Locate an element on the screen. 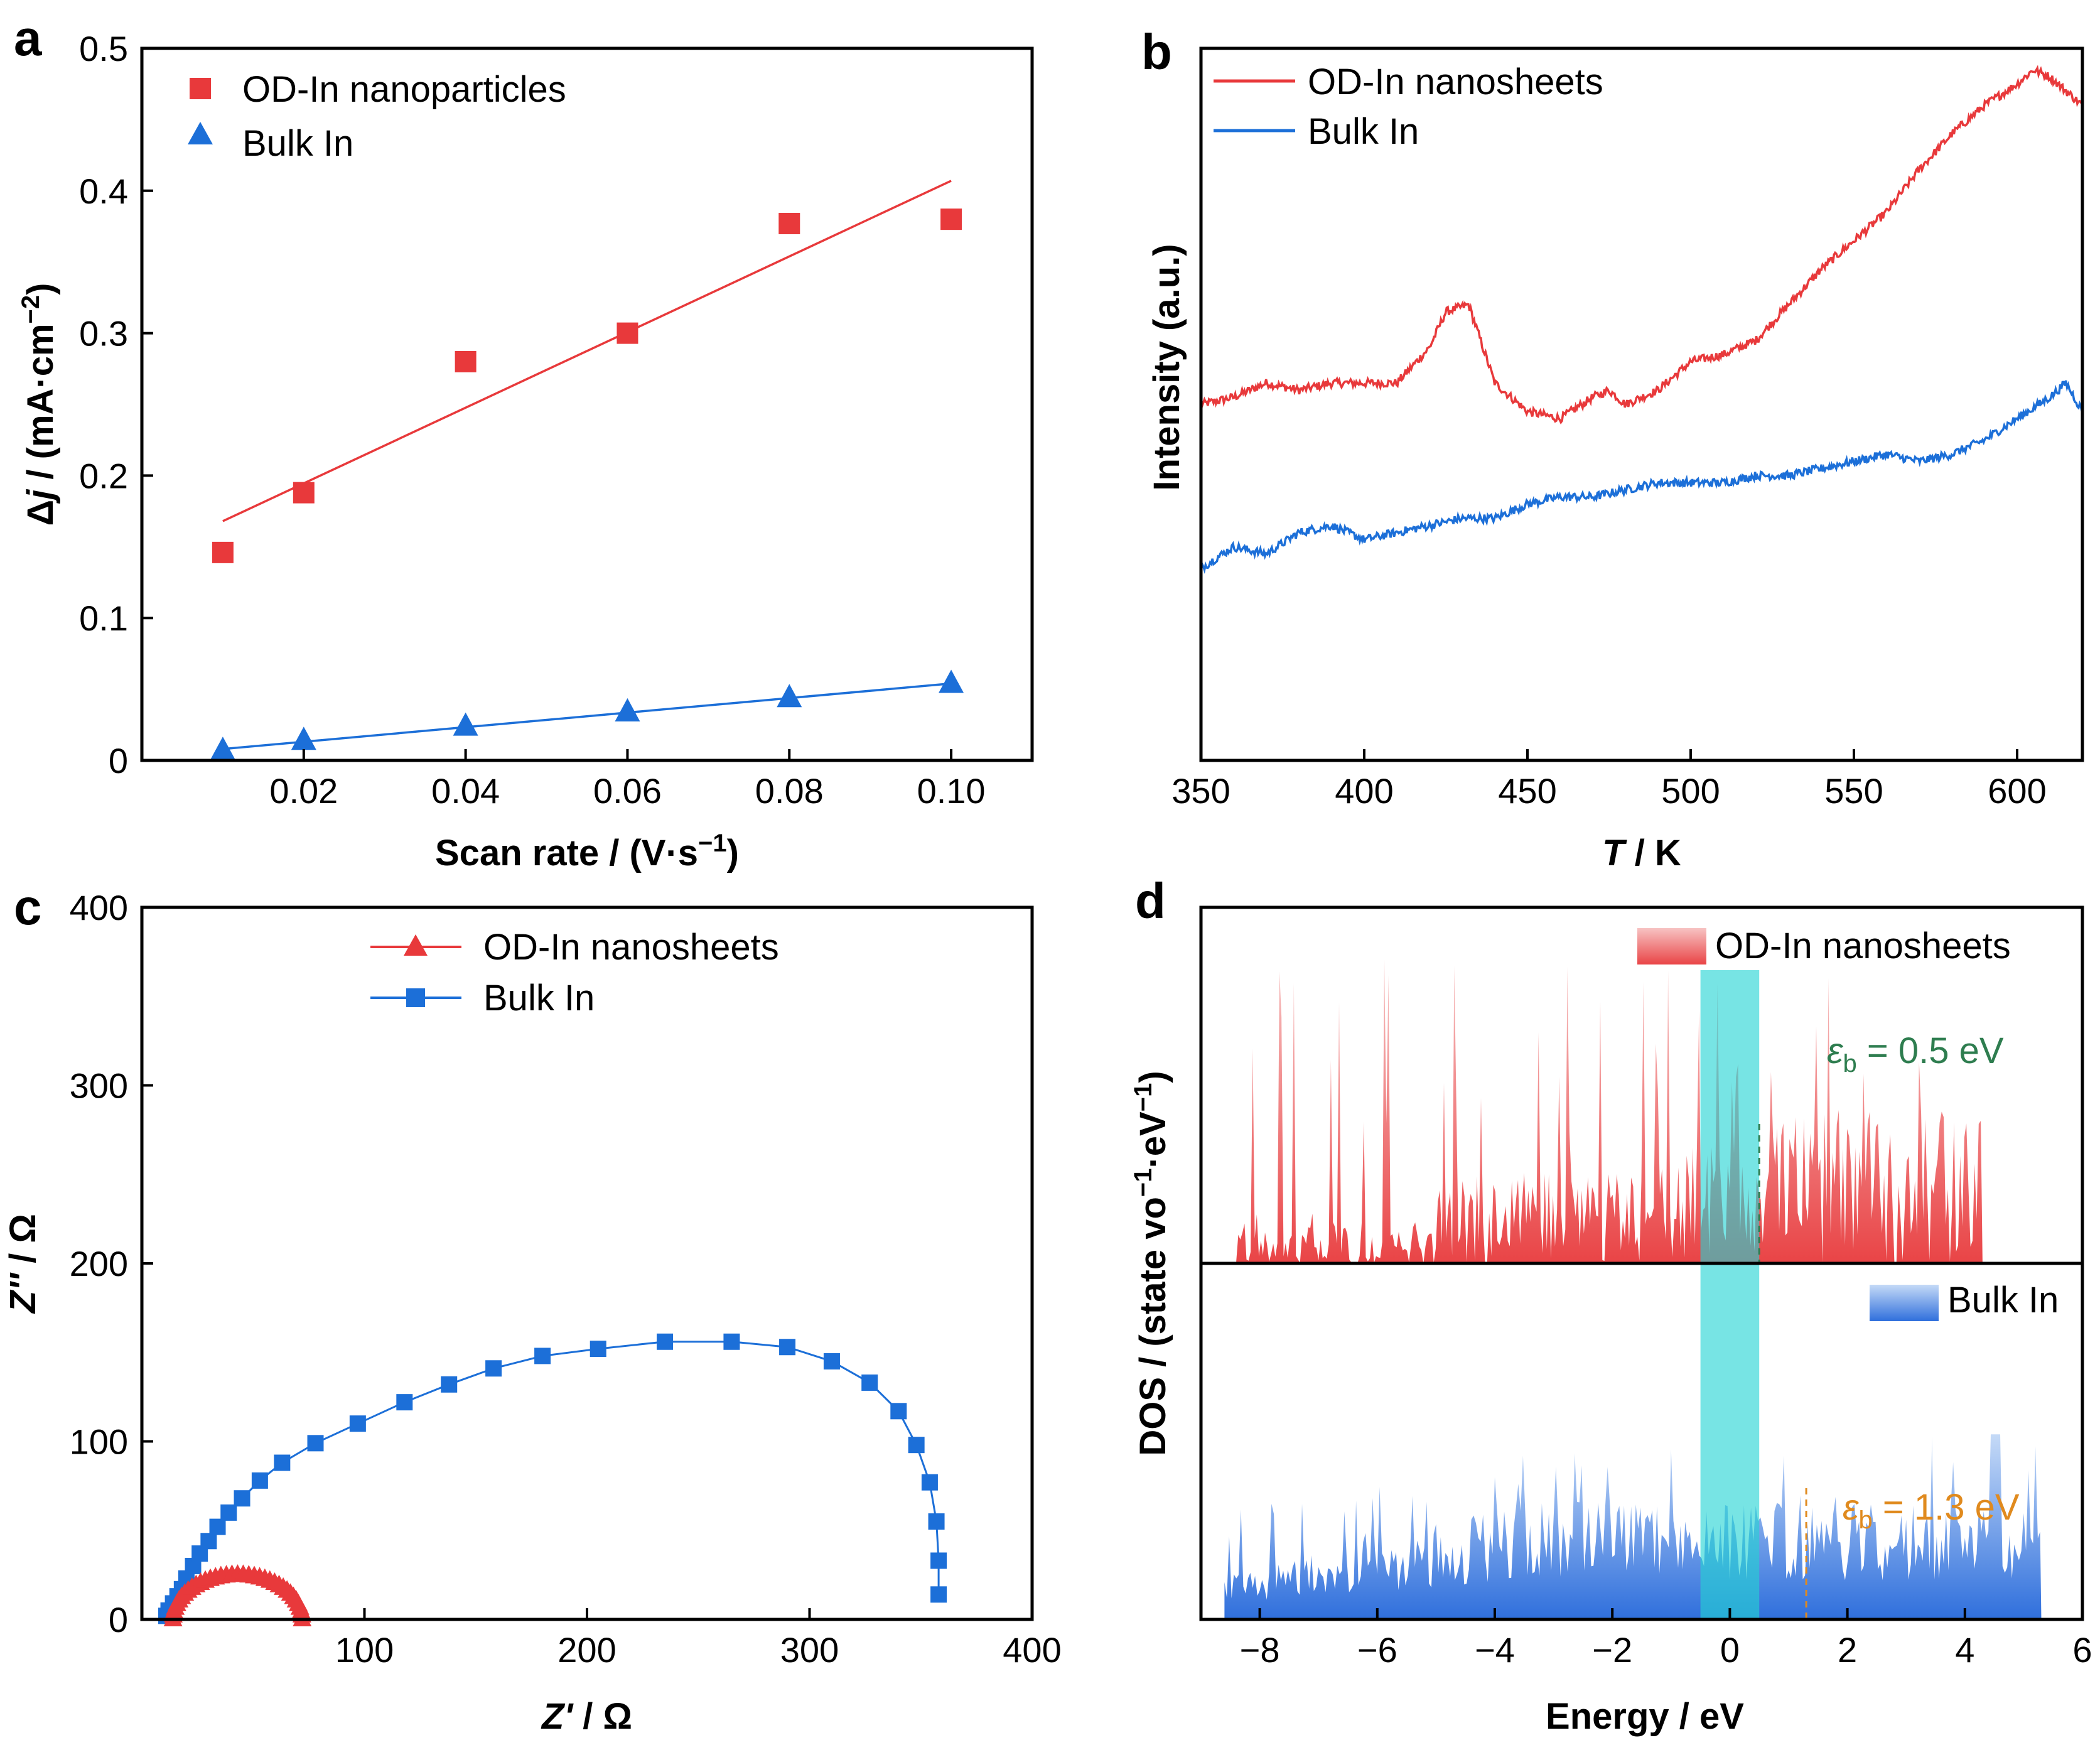 Image resolution: width=2100 pixels, height=1745 pixels. y-tick-label-c: 200 is located at coordinates (99, 1263).